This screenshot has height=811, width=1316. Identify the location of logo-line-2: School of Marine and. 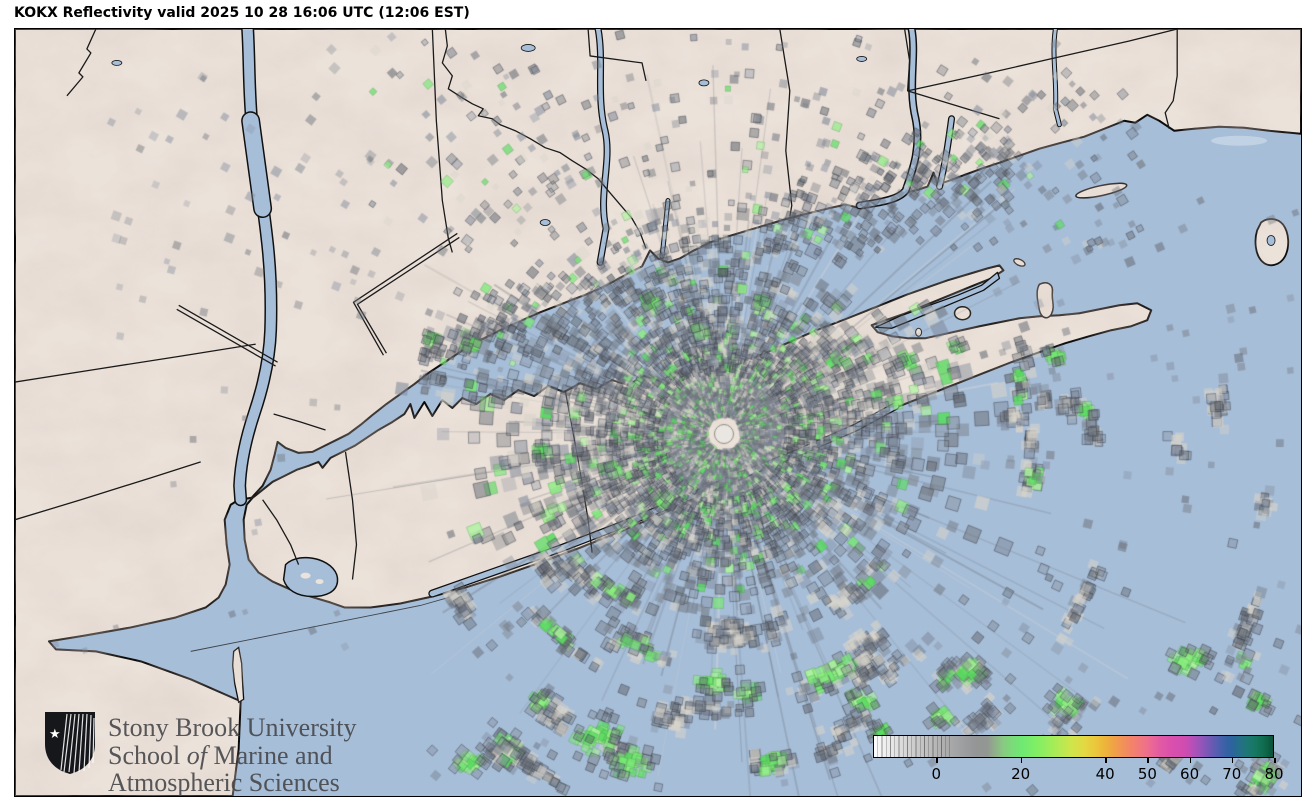
(220, 755).